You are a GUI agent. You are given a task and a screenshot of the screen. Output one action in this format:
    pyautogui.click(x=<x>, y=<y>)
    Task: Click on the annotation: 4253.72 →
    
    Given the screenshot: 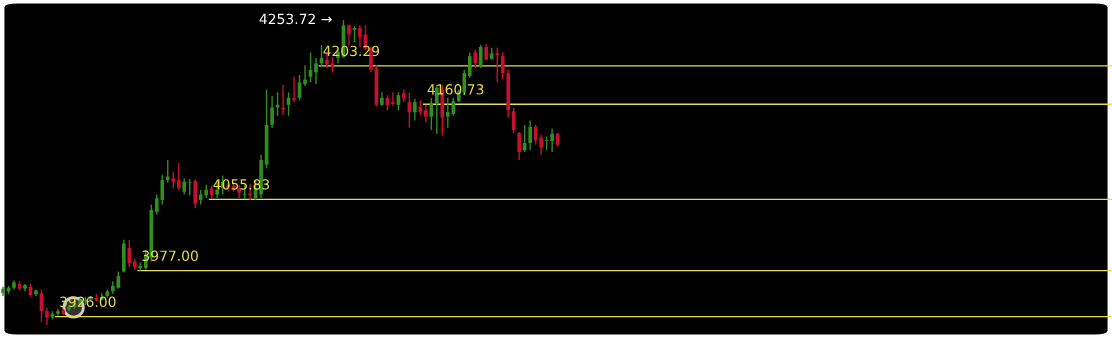 What is the action you would take?
    pyautogui.click(x=295, y=19)
    